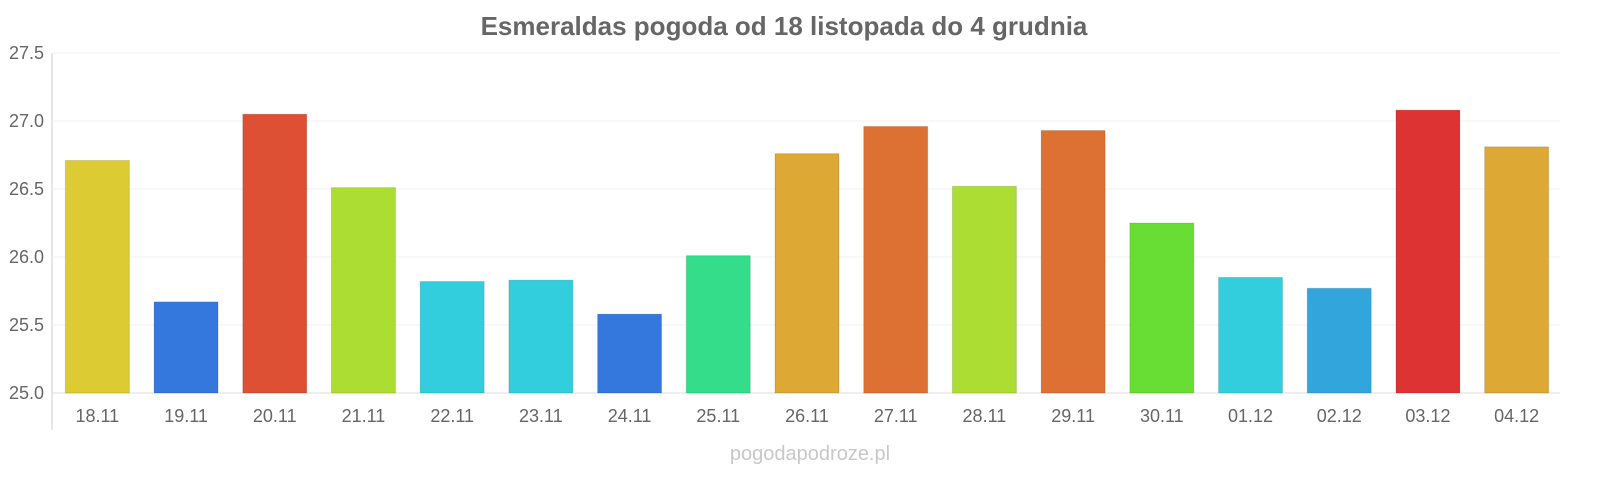 The image size is (1600, 485). I want to click on bar-02.12, so click(1339, 340).